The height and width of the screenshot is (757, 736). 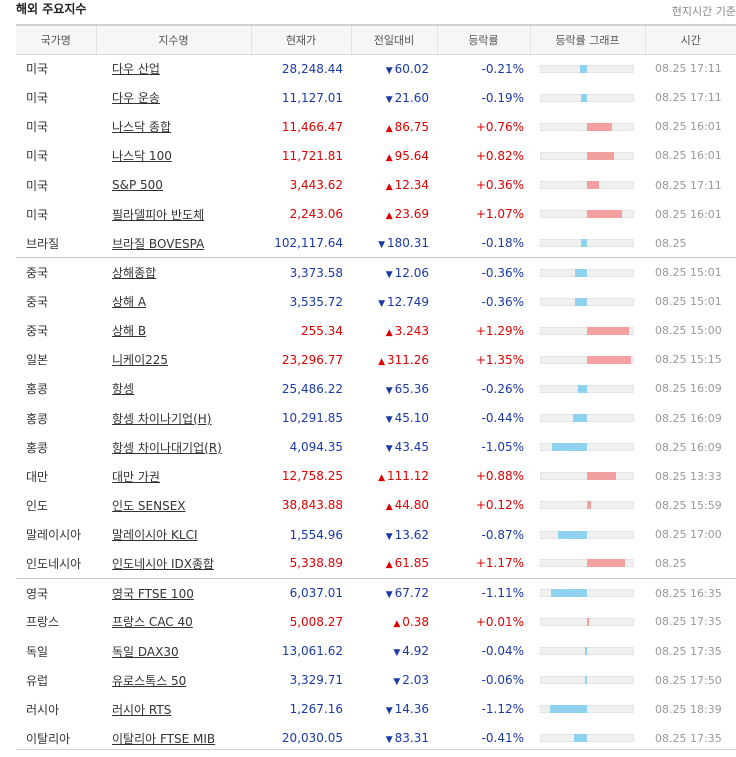 What do you see at coordinates (394, 563) in the screenshot?
I see `change-cell: ▲ 61.85` at bounding box center [394, 563].